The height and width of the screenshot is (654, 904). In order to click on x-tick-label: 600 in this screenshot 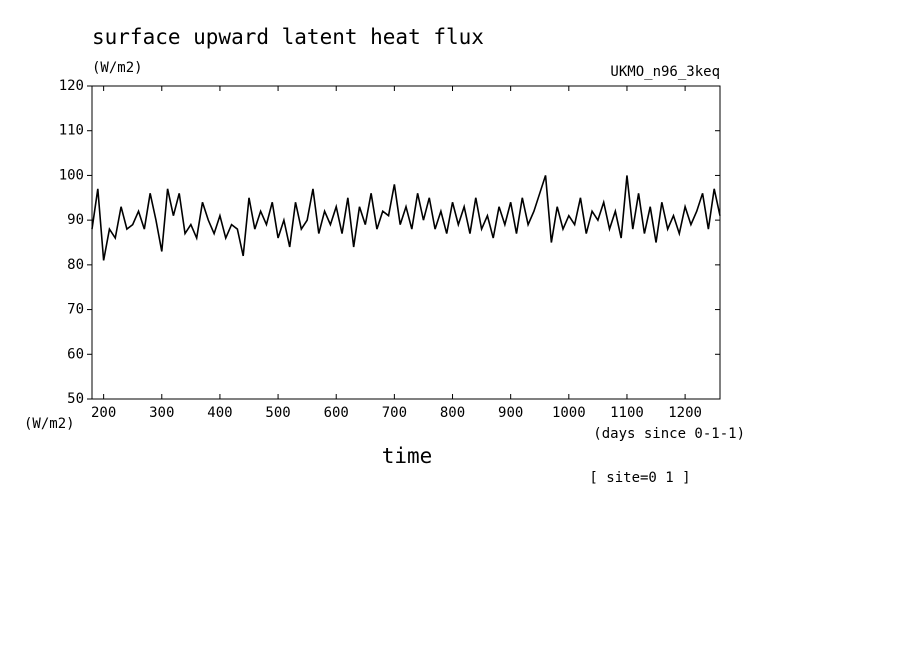, I will do `click(336, 413)`.